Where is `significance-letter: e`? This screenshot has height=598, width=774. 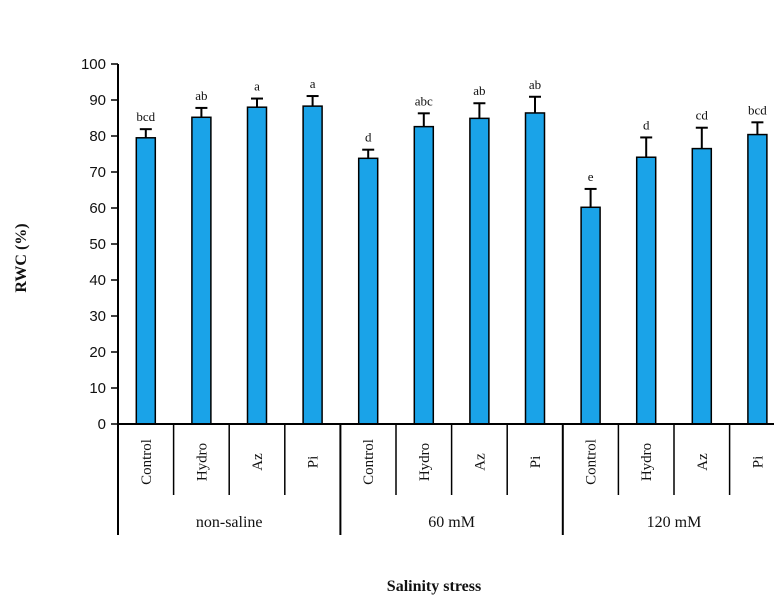
significance-letter: e is located at coordinates (591, 176).